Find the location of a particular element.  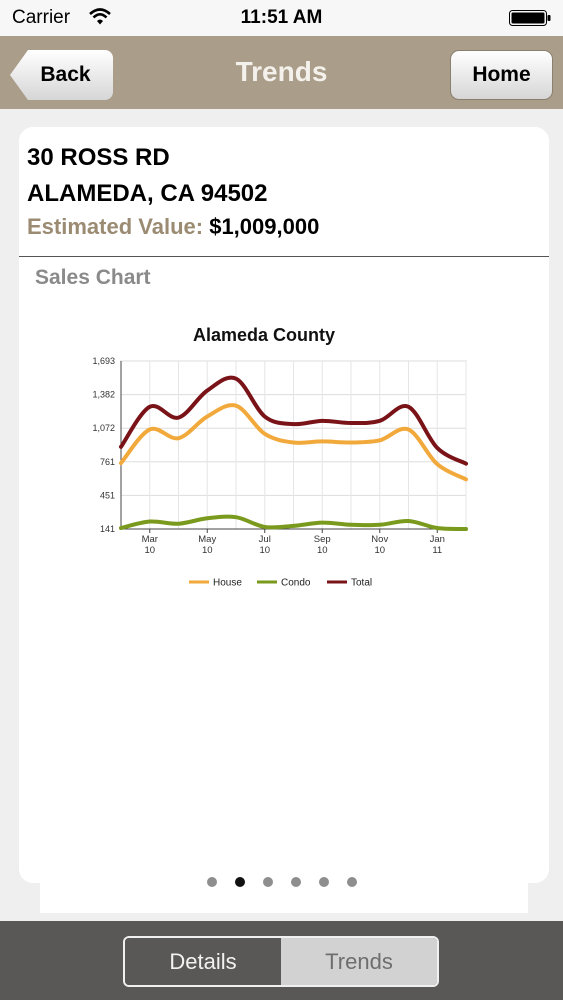

x-tick-label: Nov is located at coordinates (379, 539).